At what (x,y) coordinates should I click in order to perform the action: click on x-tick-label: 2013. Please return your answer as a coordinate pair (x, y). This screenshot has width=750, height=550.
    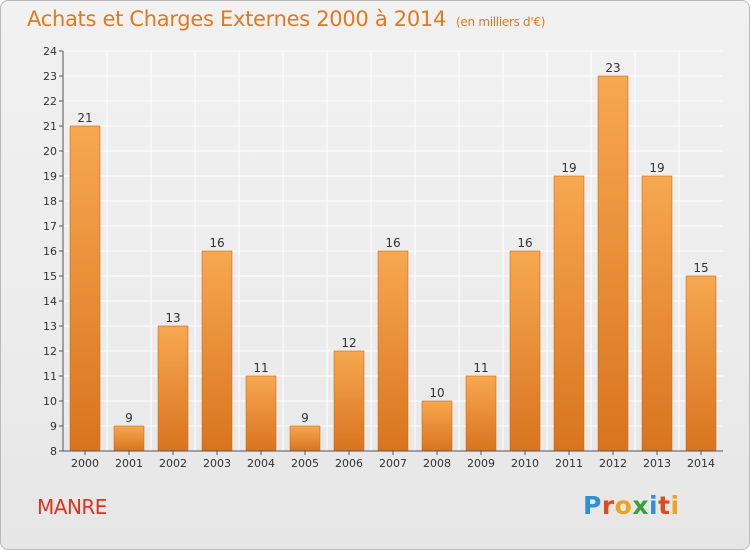
    Looking at the image, I should click on (657, 463).